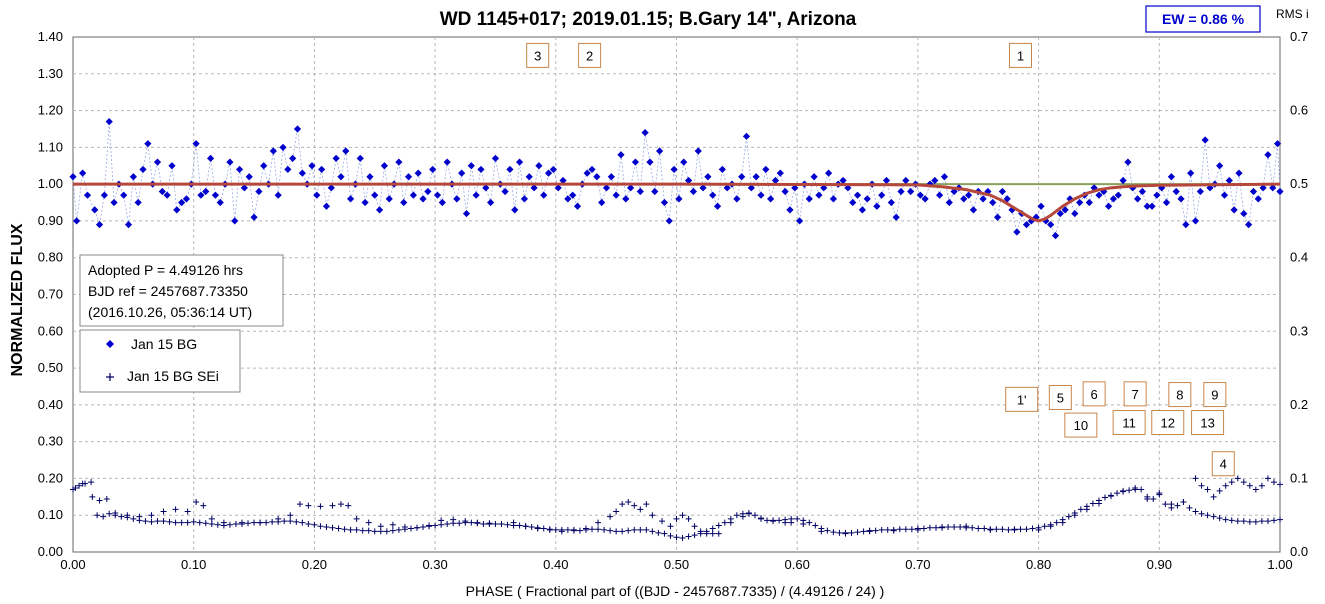  I want to click on marker-9: 9, so click(1215, 395).